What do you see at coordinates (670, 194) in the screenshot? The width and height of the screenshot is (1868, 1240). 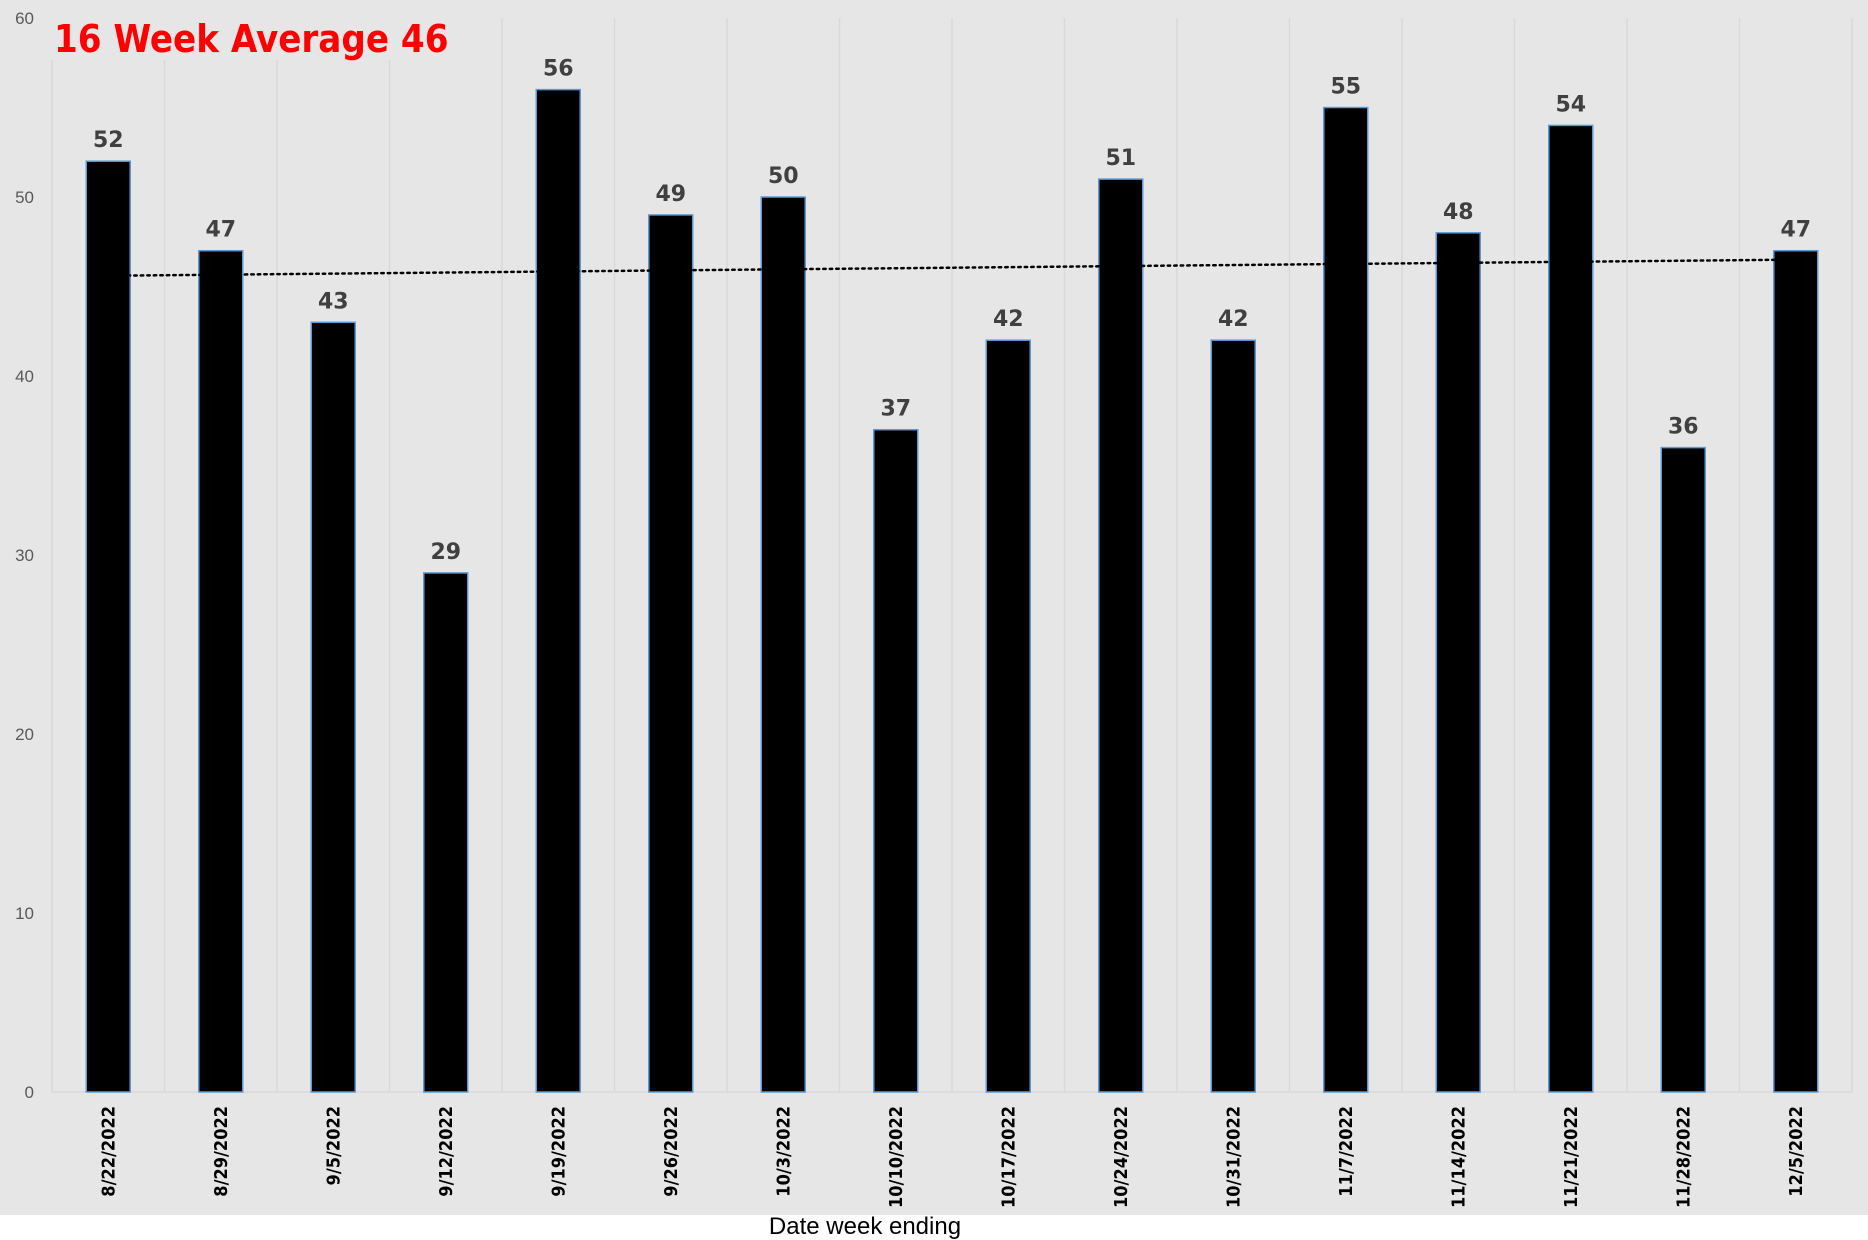 I see `data-label: 49` at bounding box center [670, 194].